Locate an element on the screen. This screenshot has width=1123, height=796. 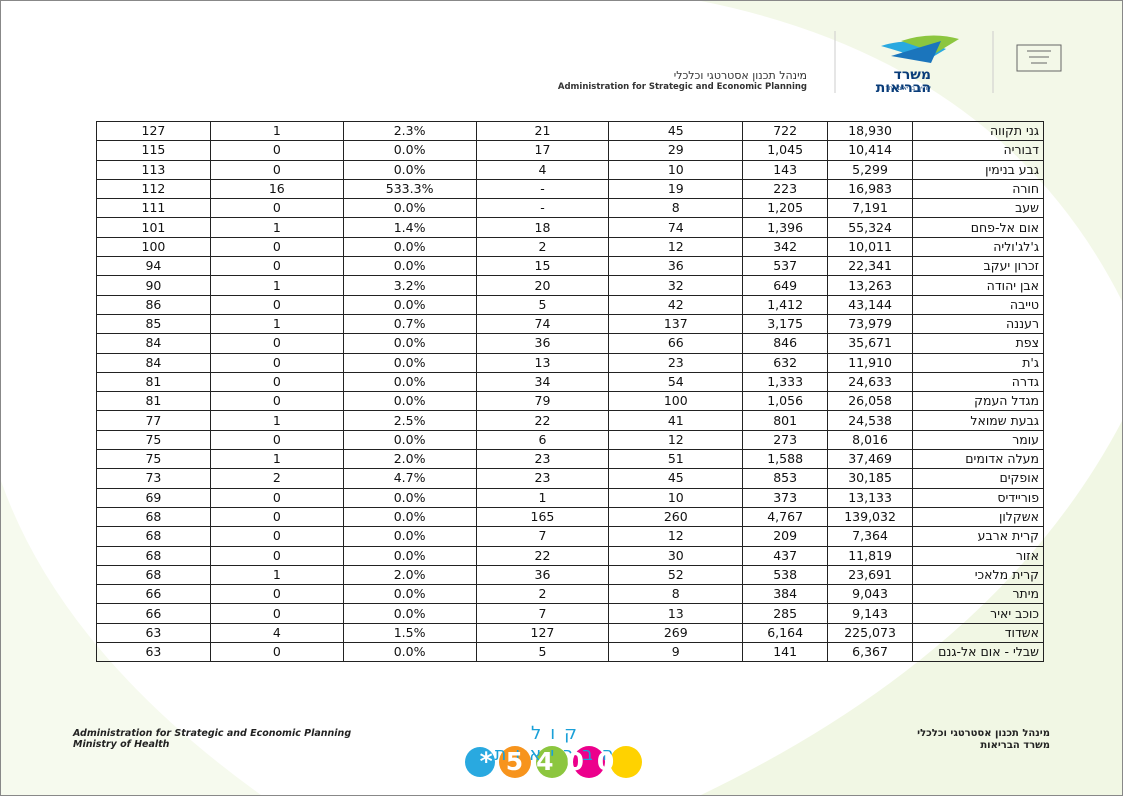
table-row: אום אל-פחם 55,324 1,396 74 18 1.4% 1 101 is located at coordinates (570, 227).